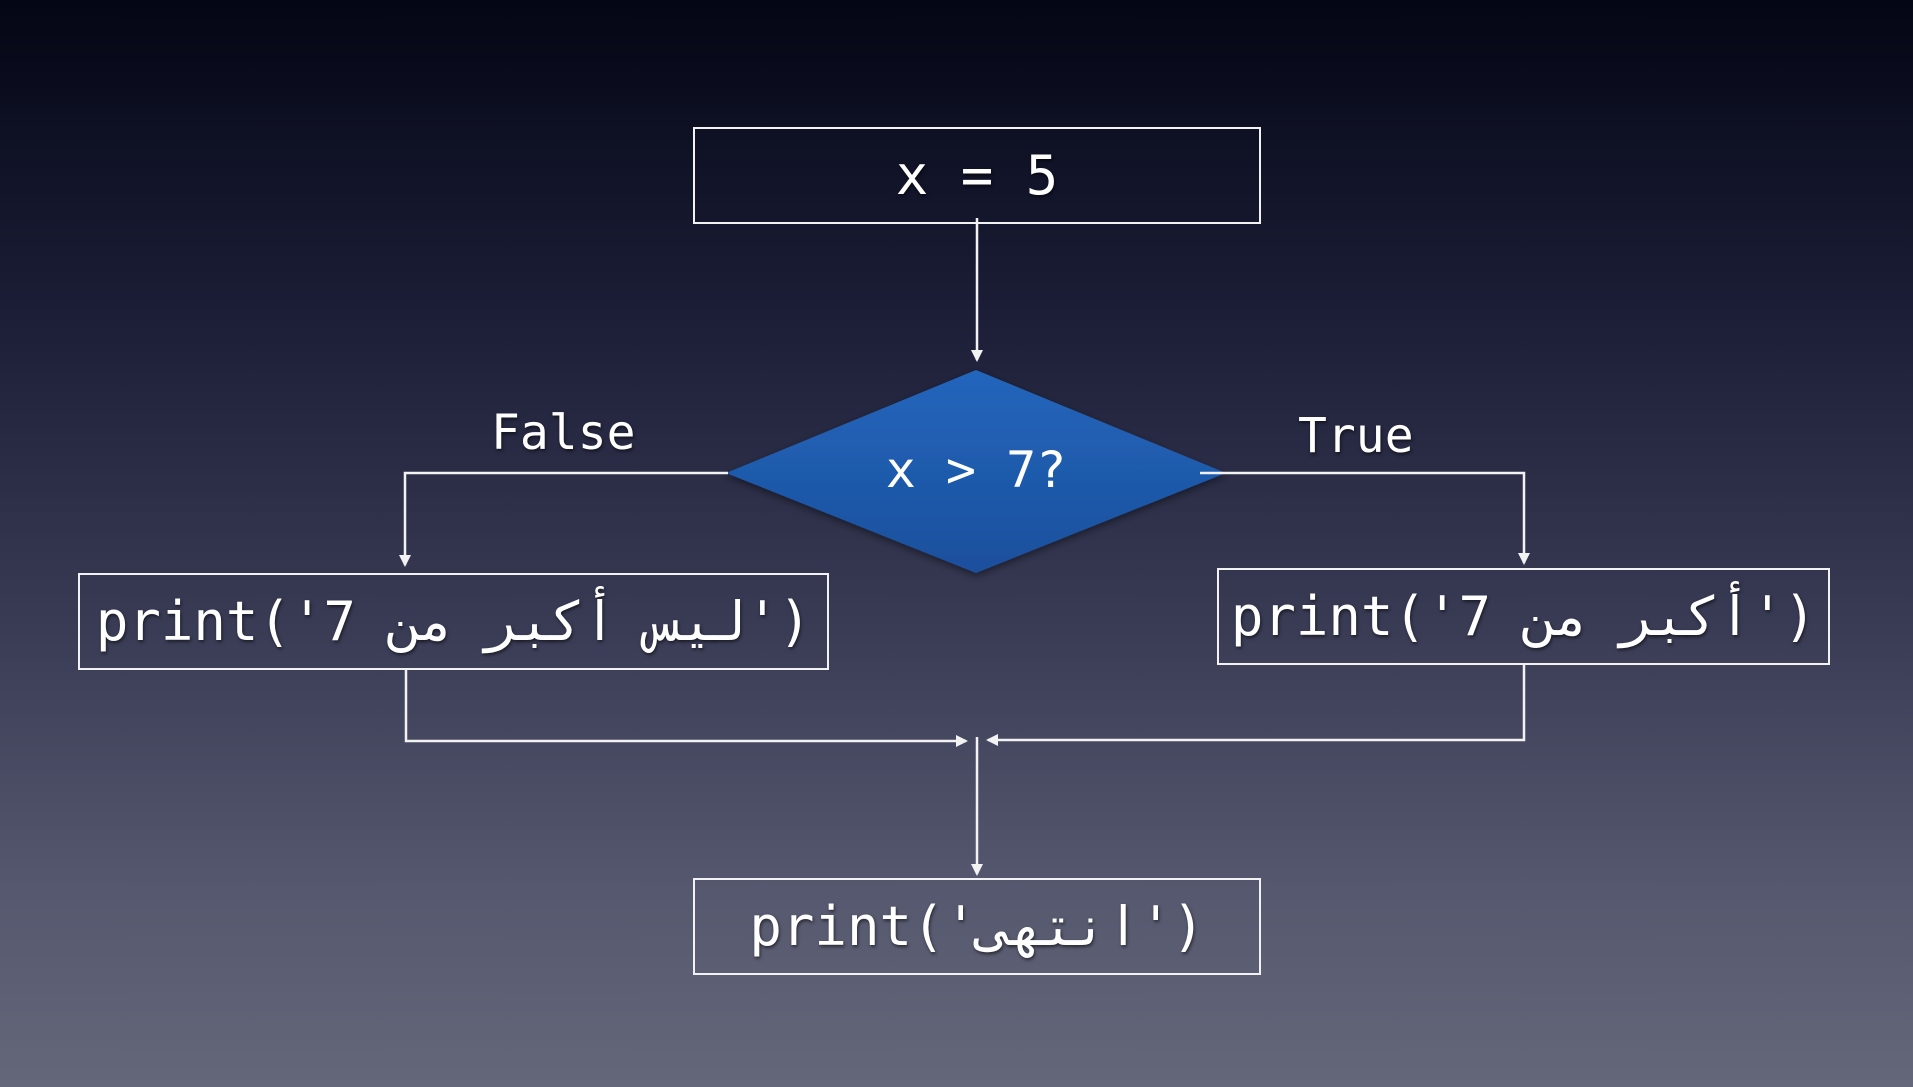  I want to click on start-box-text: x = 5, so click(977, 175).